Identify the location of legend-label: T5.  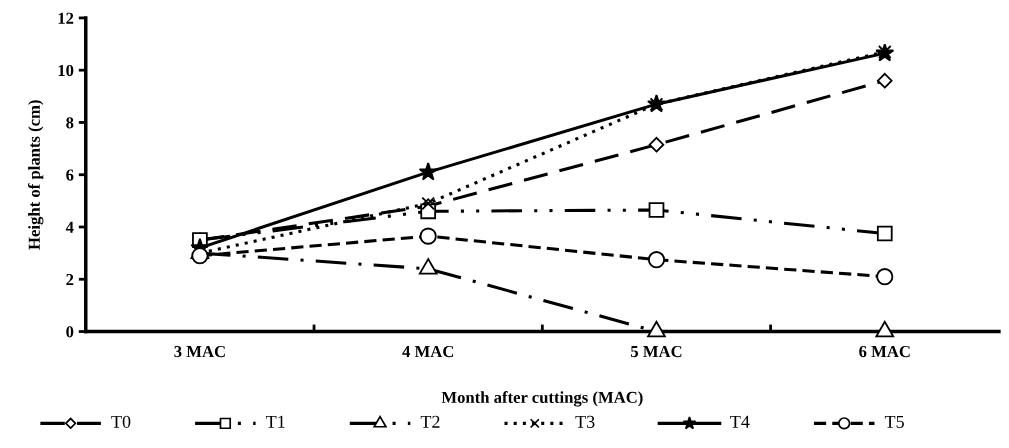
(894, 421).